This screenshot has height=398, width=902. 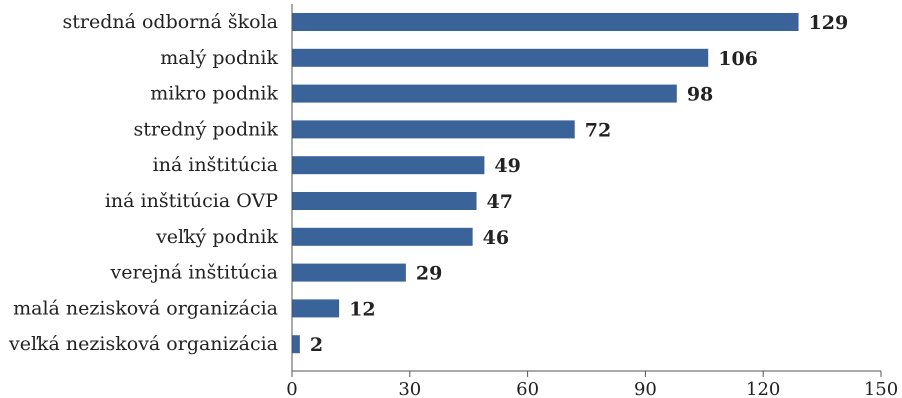 What do you see at coordinates (316, 345) in the screenshot?
I see `data-label: 2` at bounding box center [316, 345].